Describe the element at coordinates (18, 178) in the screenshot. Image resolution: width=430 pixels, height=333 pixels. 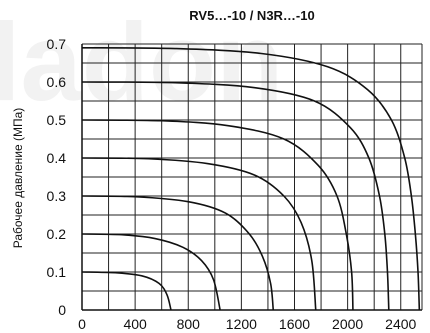
I see `y-axis-label: Рабочее давление (МПа)` at that location.